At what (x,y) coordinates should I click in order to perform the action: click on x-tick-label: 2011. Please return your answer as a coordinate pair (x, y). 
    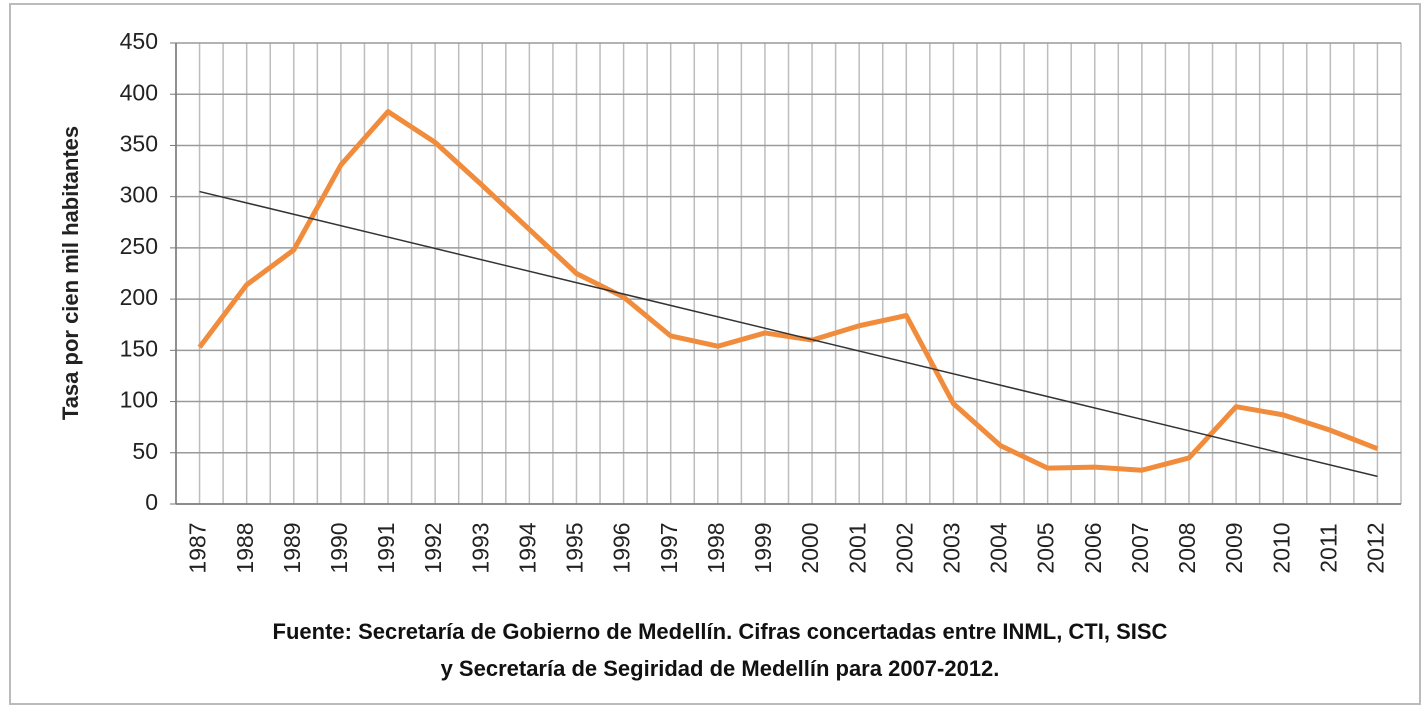
    Looking at the image, I should click on (1328, 547).